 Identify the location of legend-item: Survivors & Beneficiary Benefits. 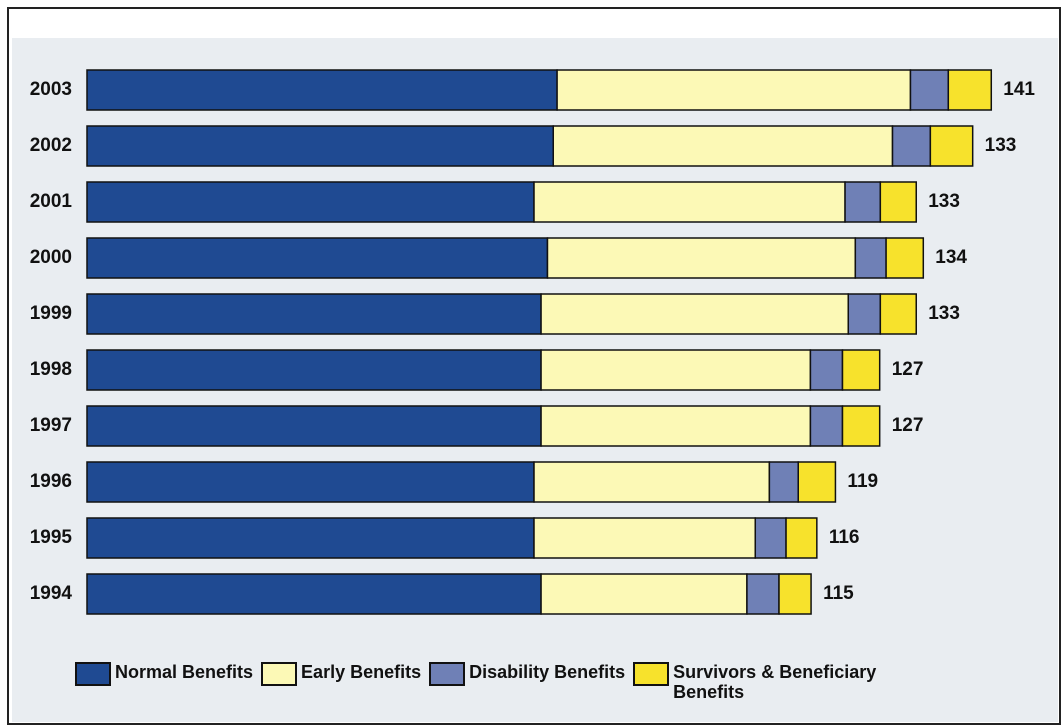
(778, 682).